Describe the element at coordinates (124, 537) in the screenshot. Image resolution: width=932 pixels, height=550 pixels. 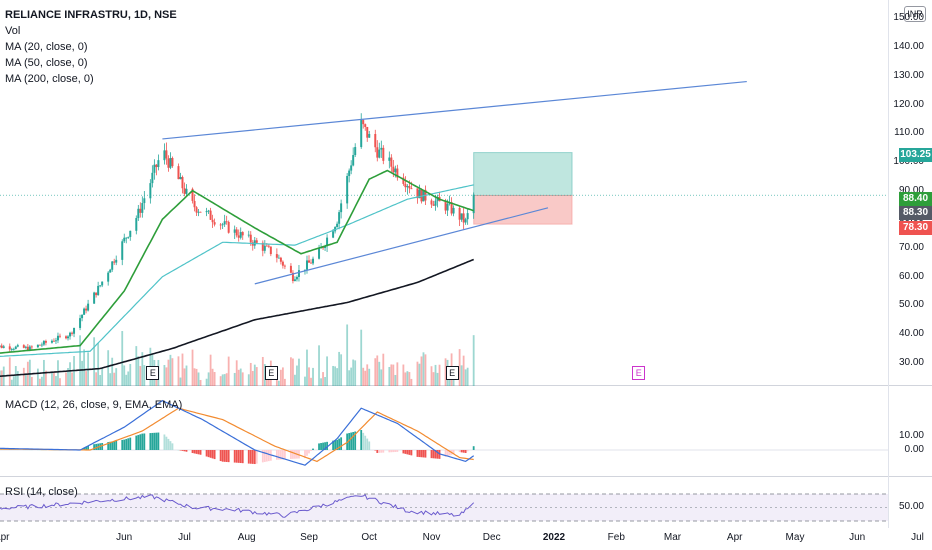
I see `time-tick: Jun` at that location.